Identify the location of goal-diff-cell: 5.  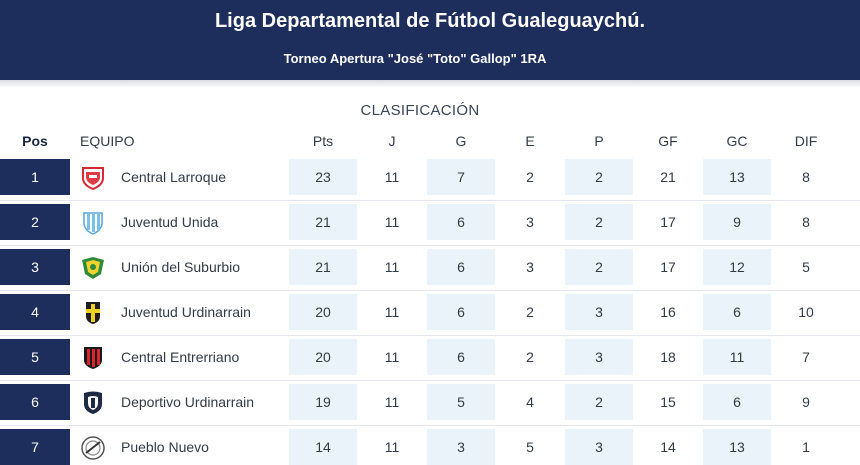
(806, 267).